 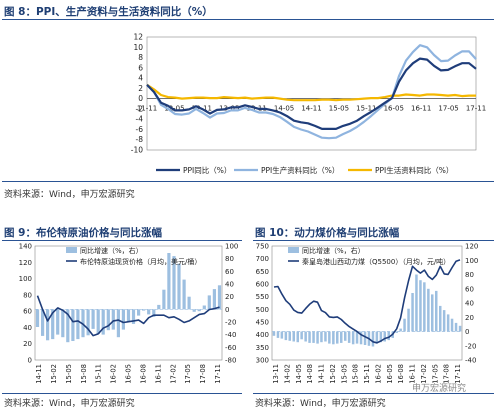 What do you see at coordinates (367, 301) in the screenshot?
I see `chart10-price-line` at bounding box center [367, 301].